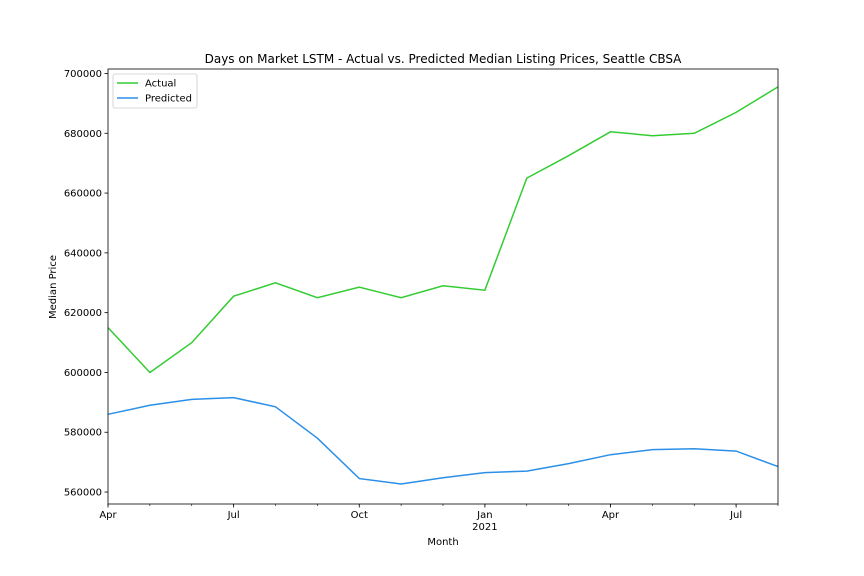  I want to click on y-tick-label: 680000, so click(83, 134).